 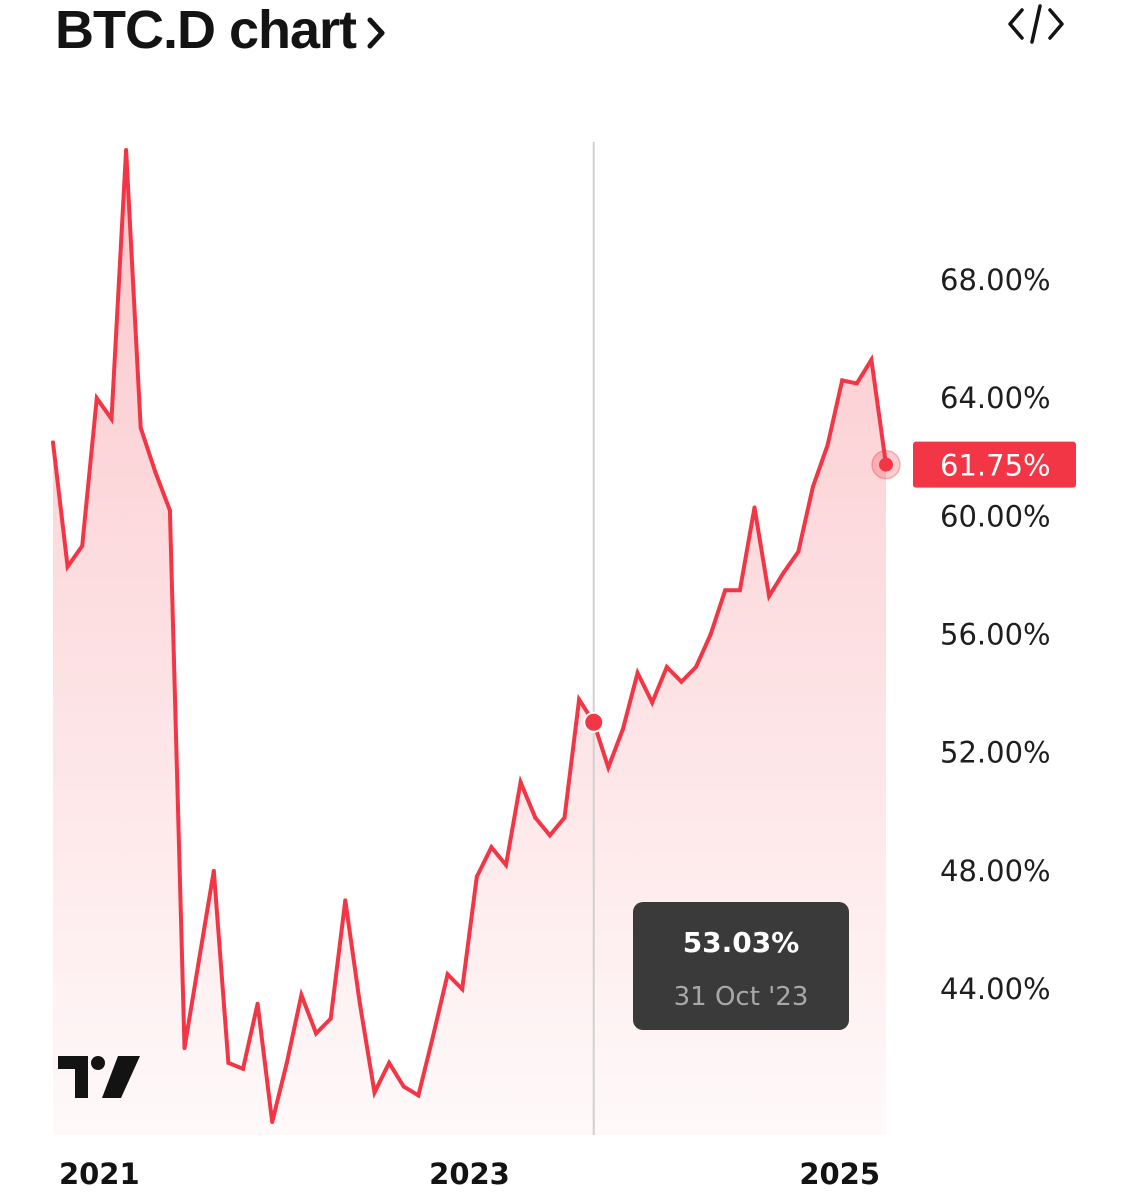 I want to click on last-value-label: 61.75%, so click(x=995, y=466).